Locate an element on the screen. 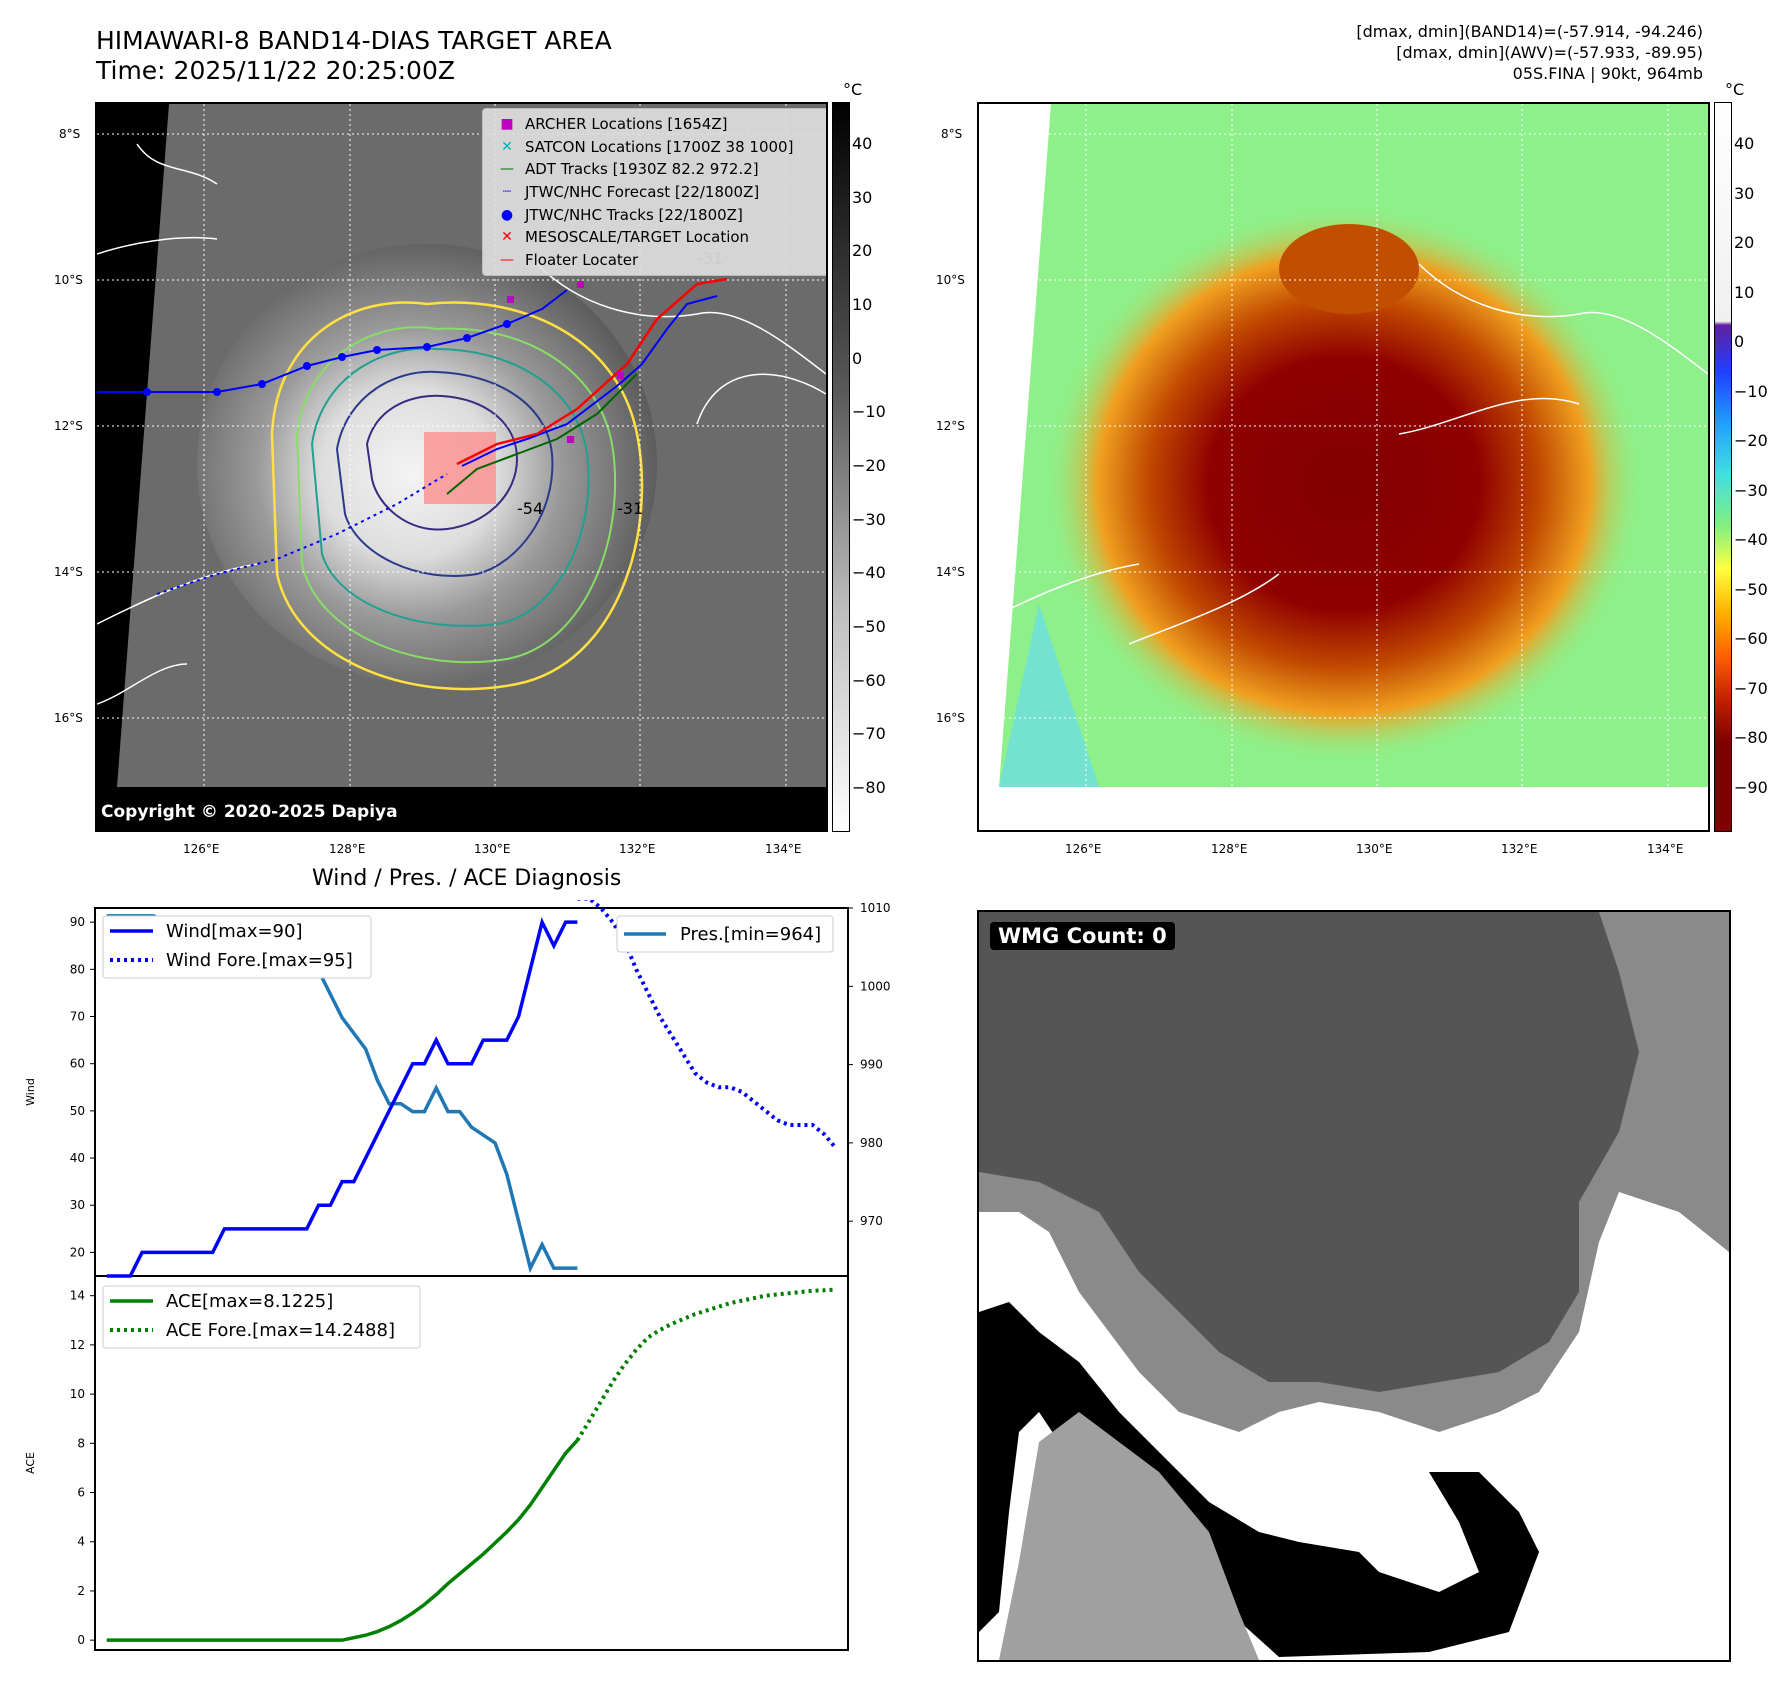 This screenshot has width=1788, height=1690. ace-axis-label: ACE is located at coordinates (30, 1463).